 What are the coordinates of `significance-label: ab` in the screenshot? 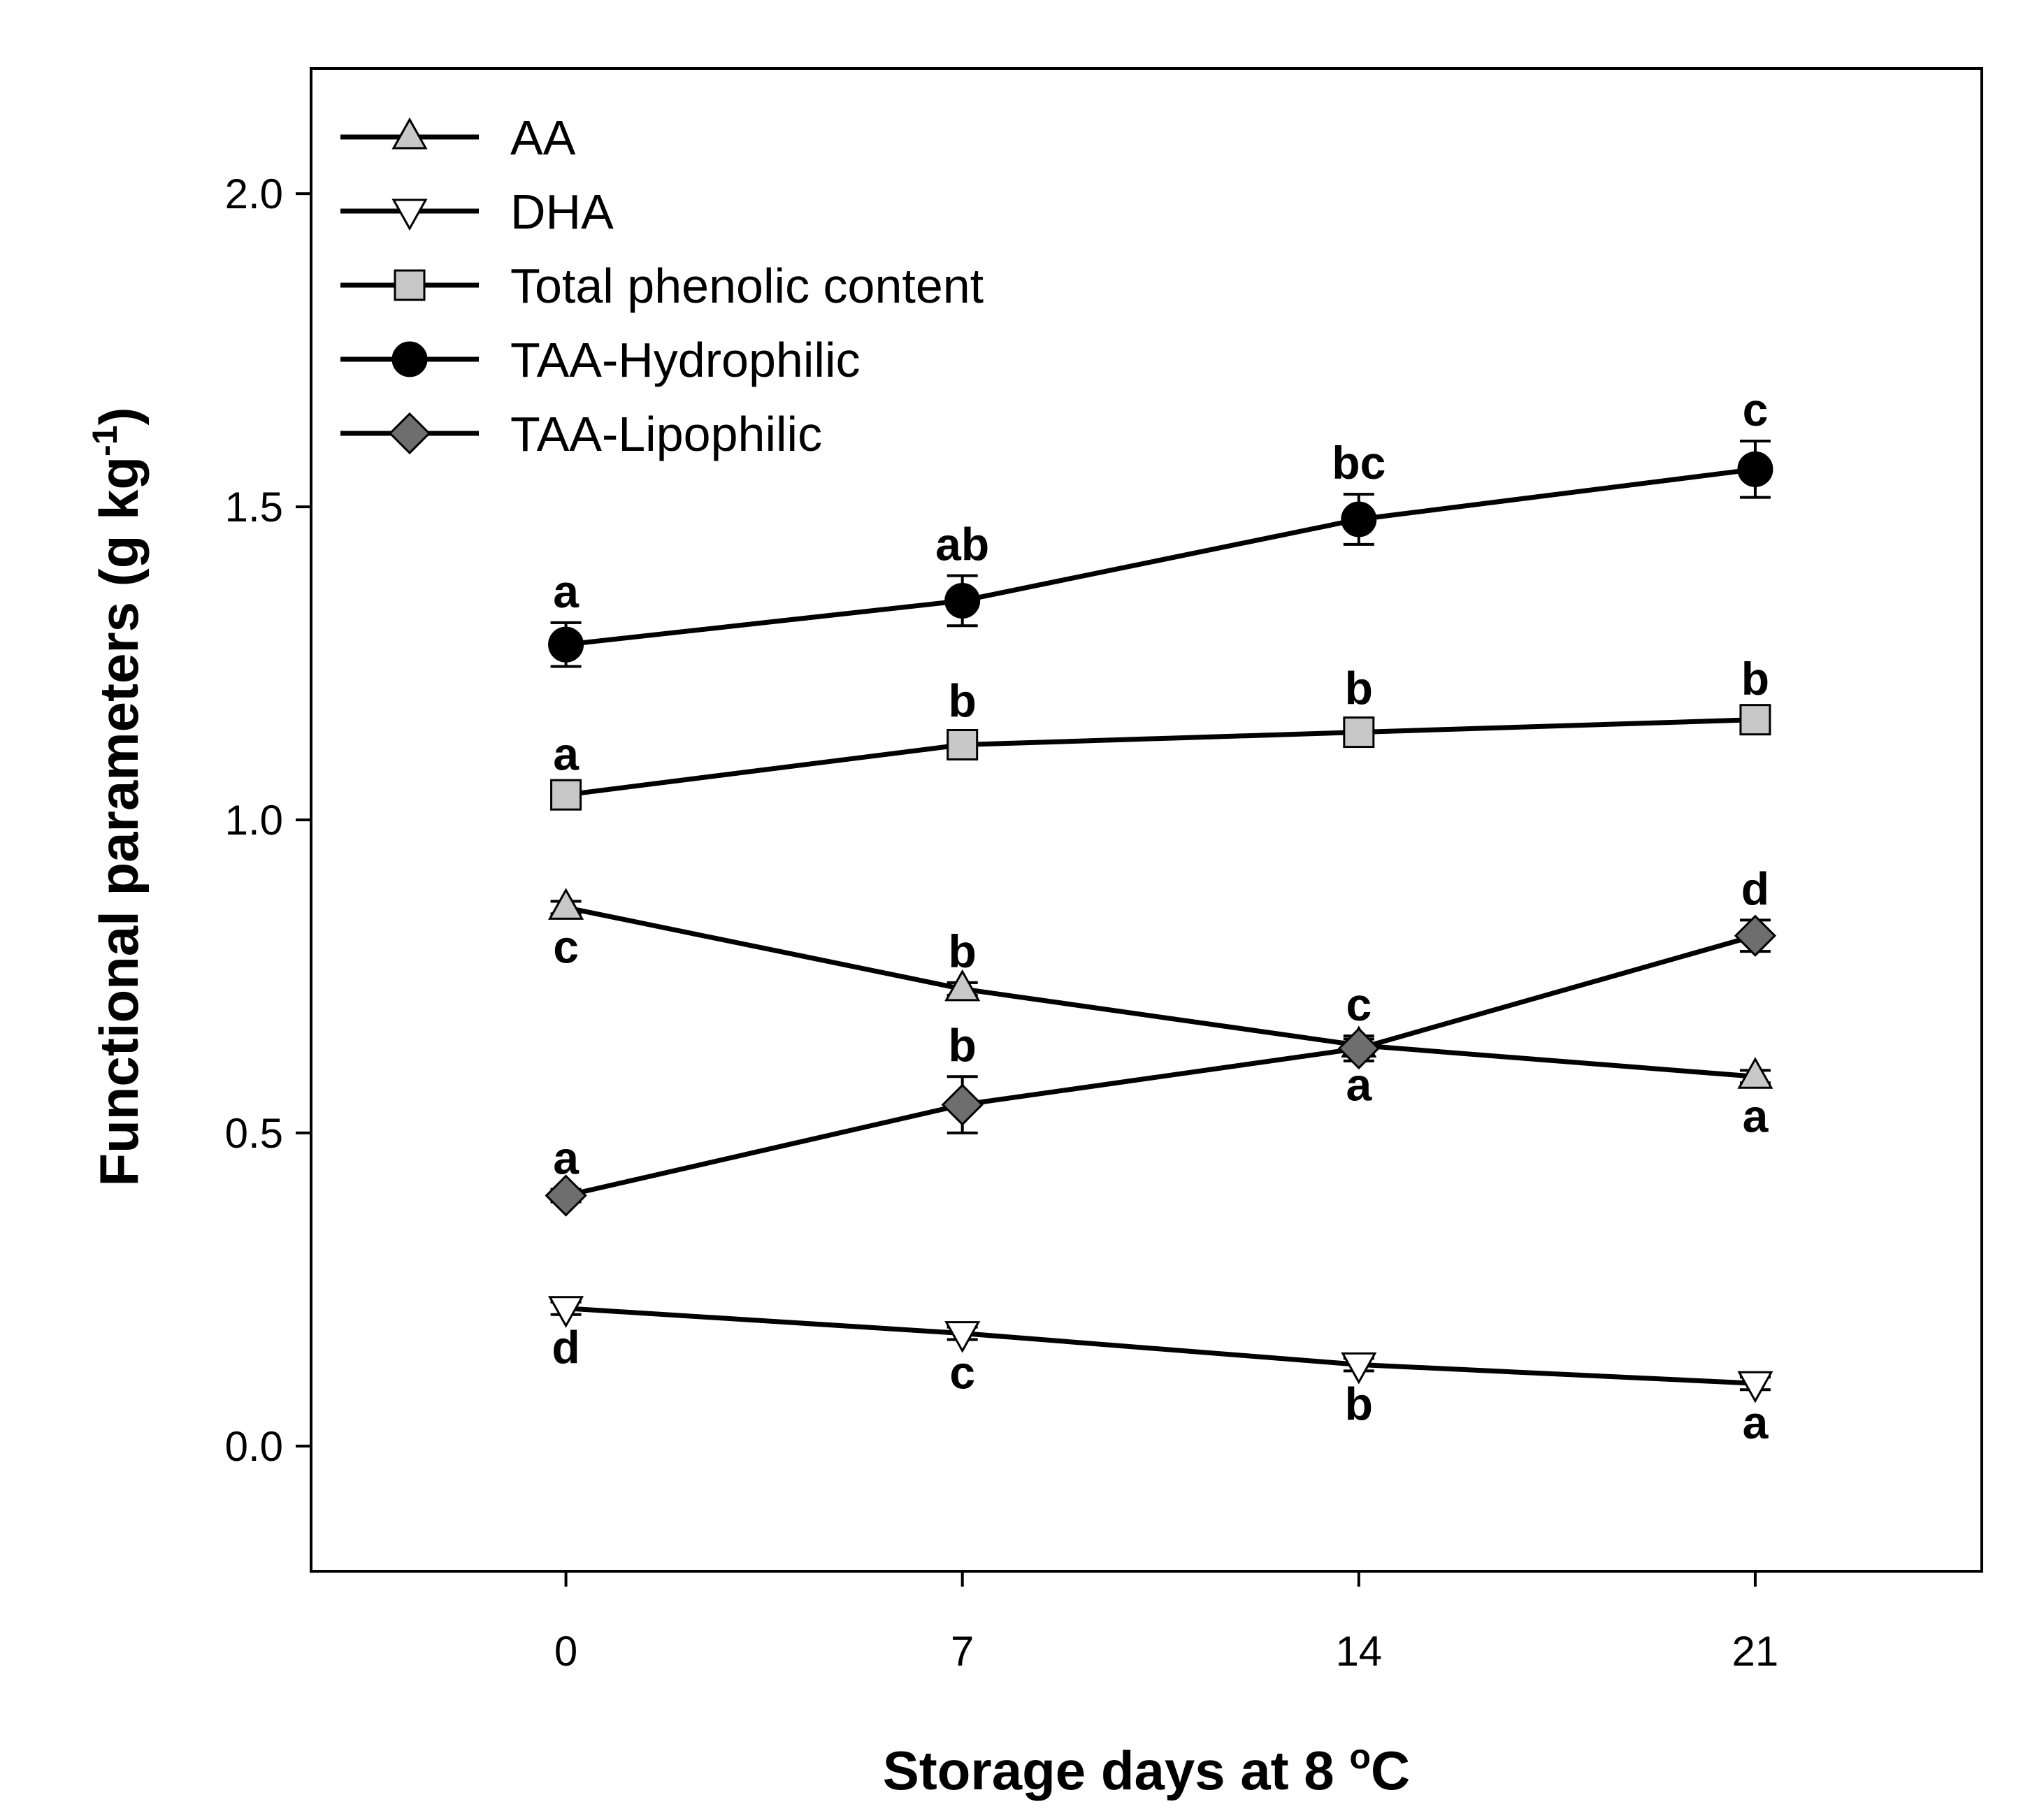 It's located at (962, 544).